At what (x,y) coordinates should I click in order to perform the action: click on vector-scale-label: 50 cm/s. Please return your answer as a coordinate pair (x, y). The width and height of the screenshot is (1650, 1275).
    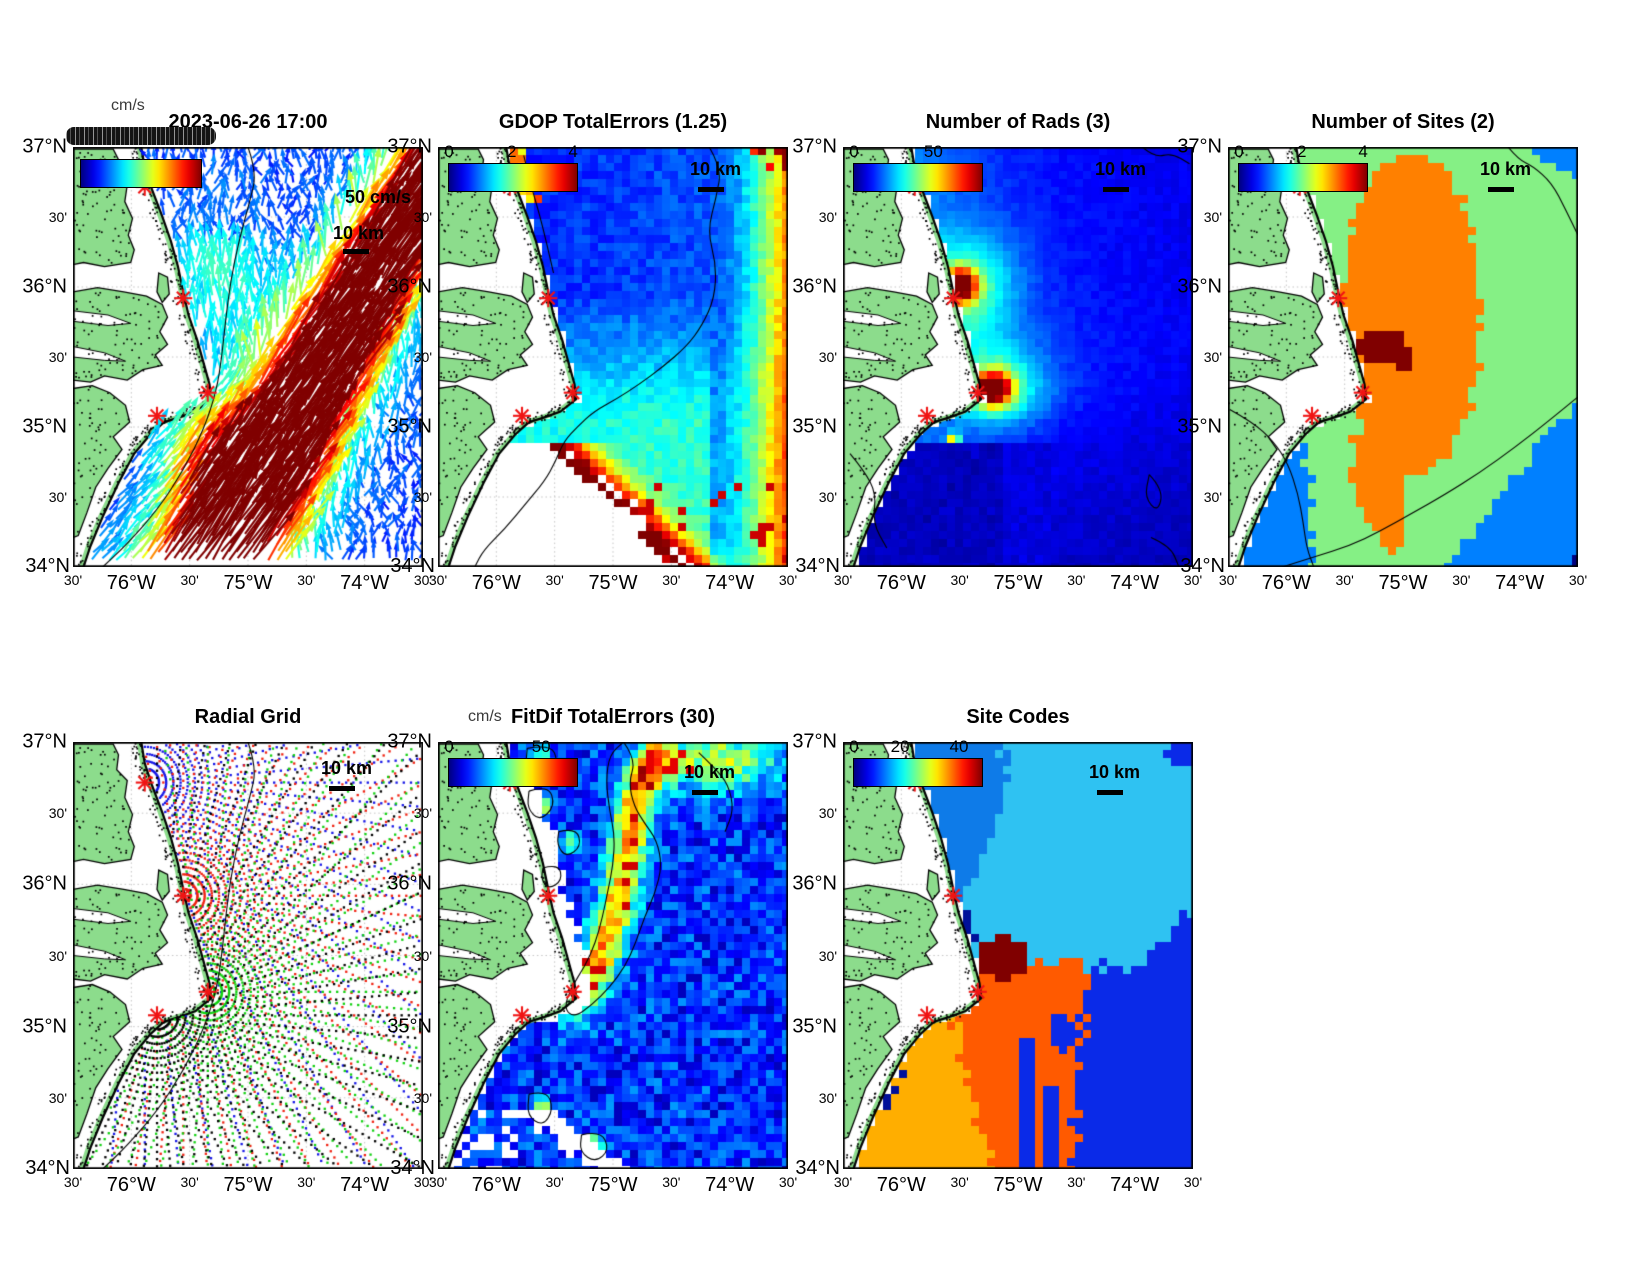
    Looking at the image, I should click on (378, 197).